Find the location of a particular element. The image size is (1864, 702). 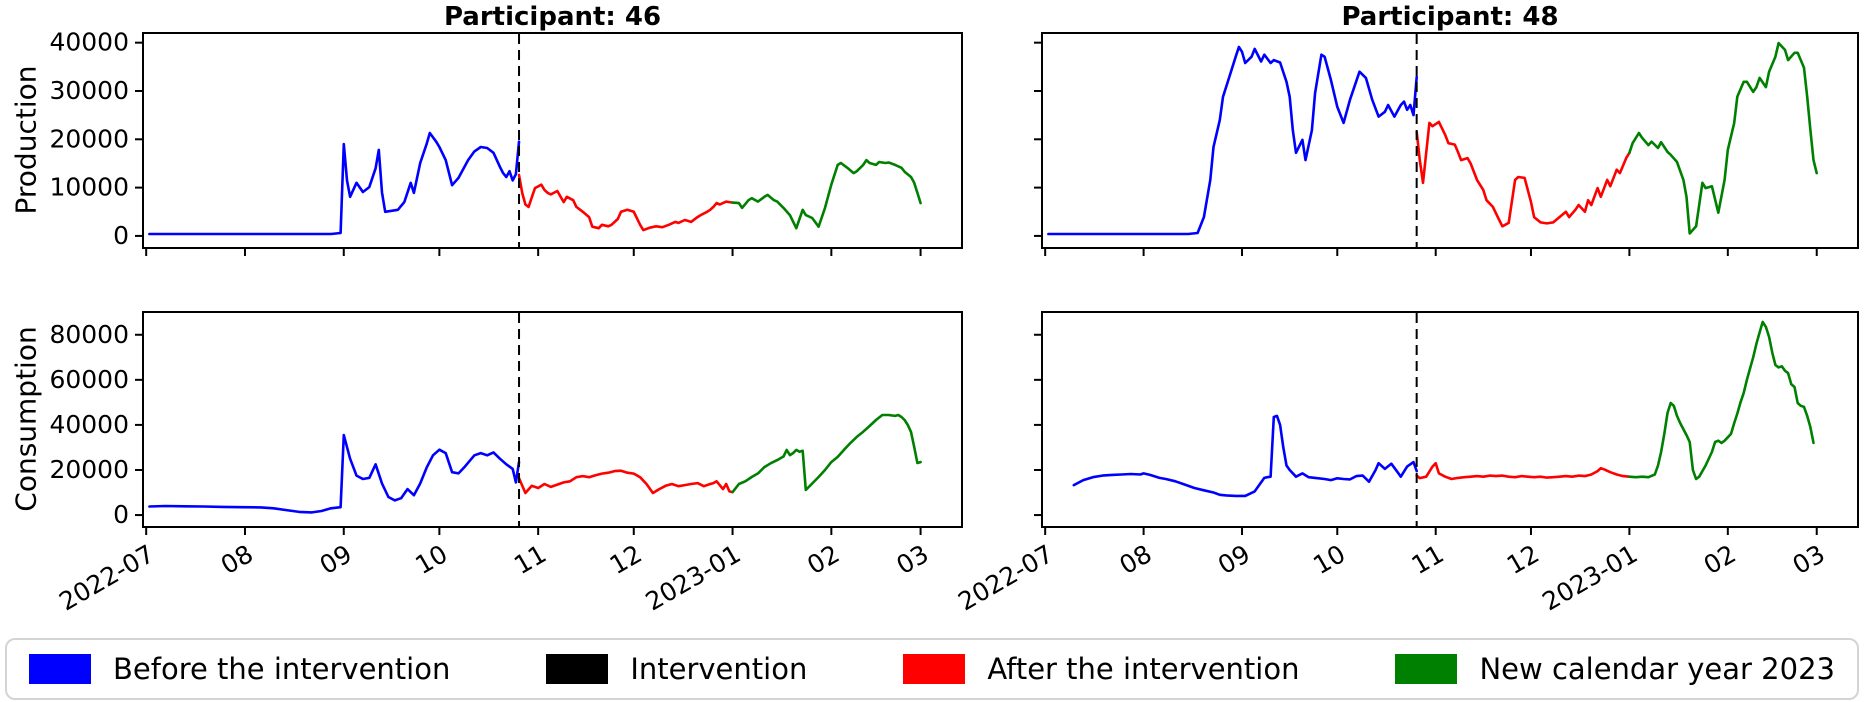

legend-label-before-intervention: Before the intervention is located at coordinates (282, 669).